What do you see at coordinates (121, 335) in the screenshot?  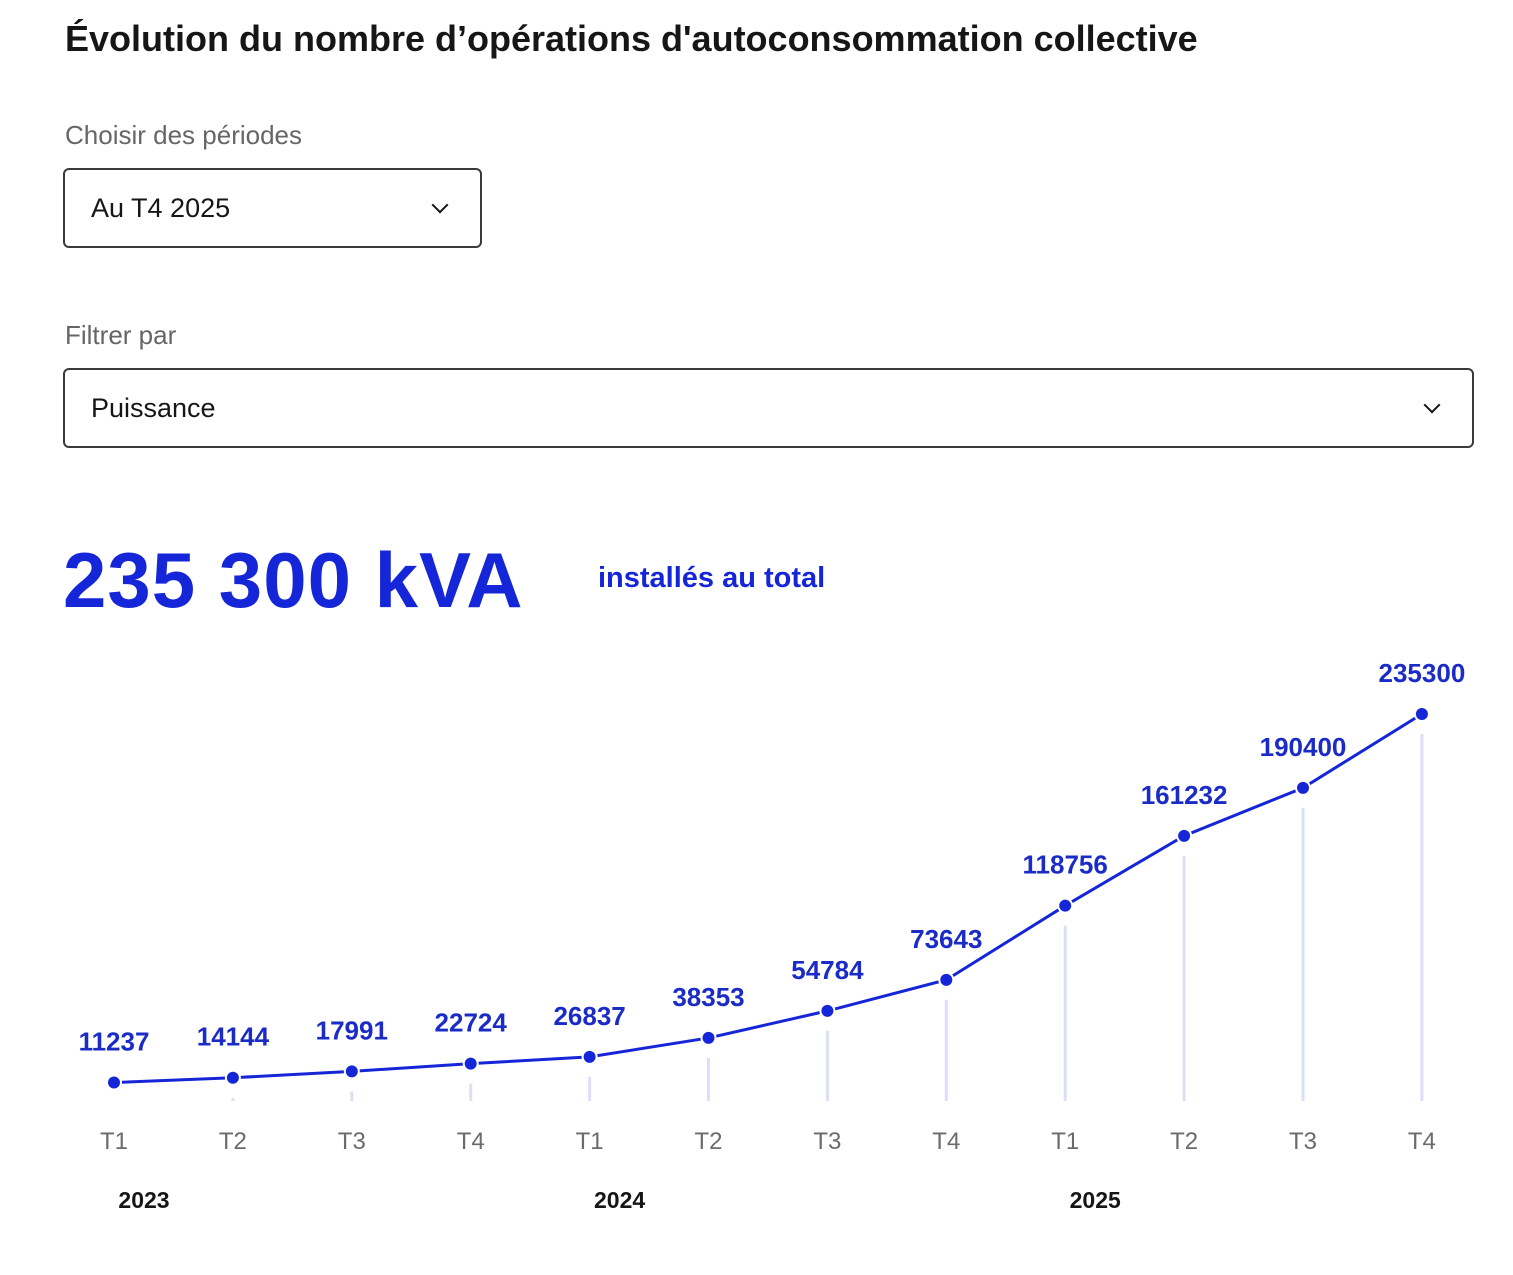 I see `filter-label: Filtrer par` at bounding box center [121, 335].